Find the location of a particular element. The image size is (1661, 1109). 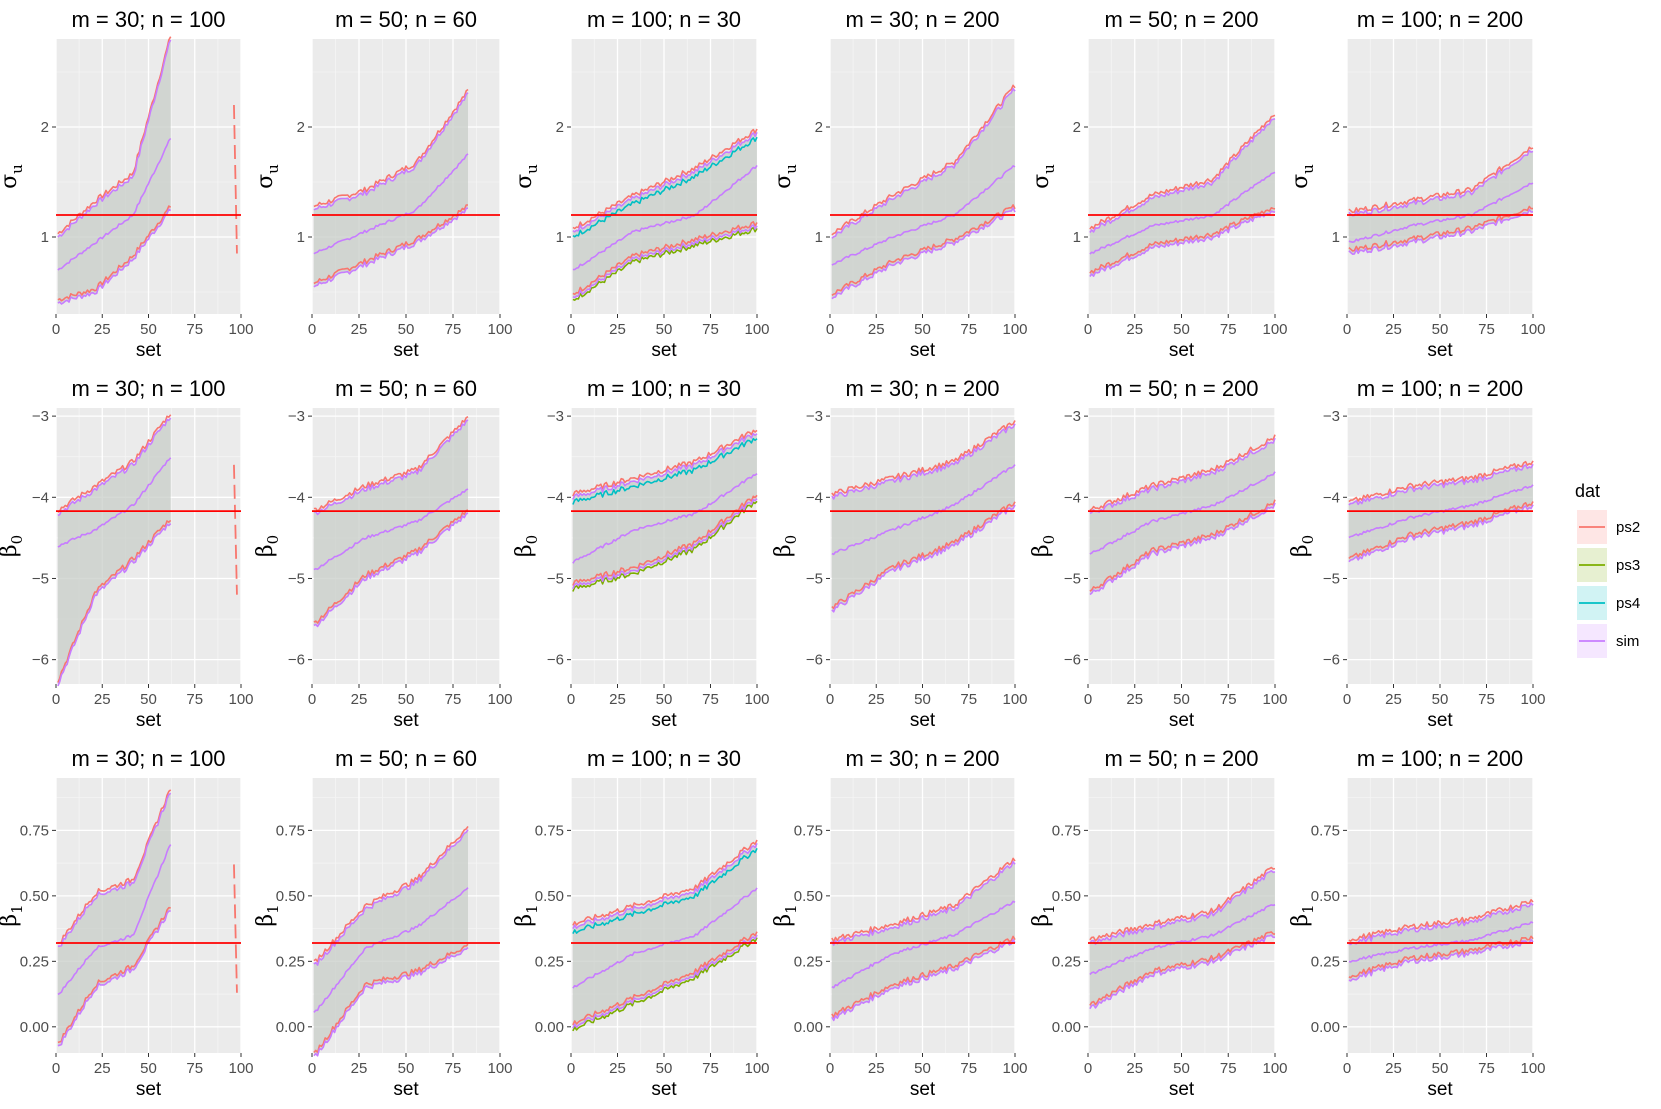

y-tick-label: −6 is located at coordinates (40, 660).